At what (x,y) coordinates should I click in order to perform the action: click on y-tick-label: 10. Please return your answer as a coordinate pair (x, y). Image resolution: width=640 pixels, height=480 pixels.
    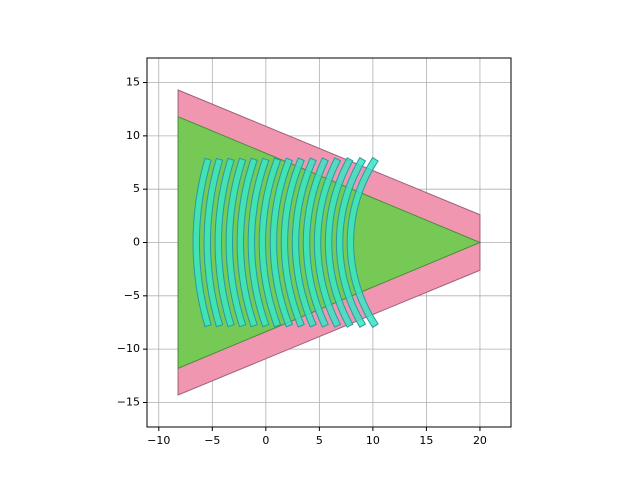
    Looking at the image, I should click on (133, 135).